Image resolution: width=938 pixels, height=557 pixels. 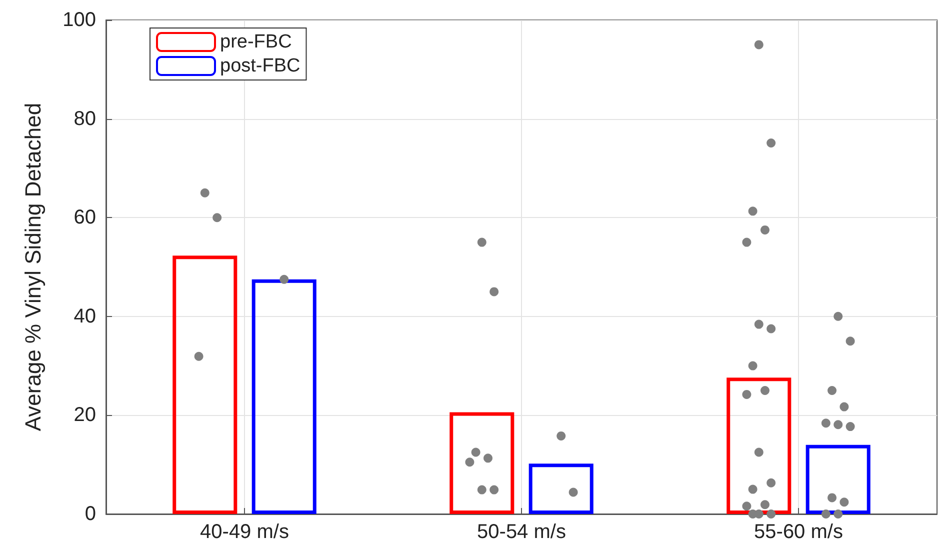 I want to click on legend-label: pre-FBC, so click(x=256, y=42).